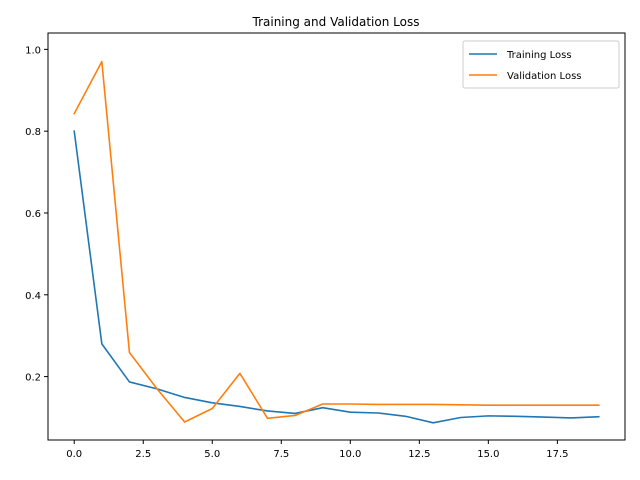 The width and height of the screenshot is (640, 480). Describe the element at coordinates (33, 214) in the screenshot. I see `y-tick-label: 0.6` at that location.